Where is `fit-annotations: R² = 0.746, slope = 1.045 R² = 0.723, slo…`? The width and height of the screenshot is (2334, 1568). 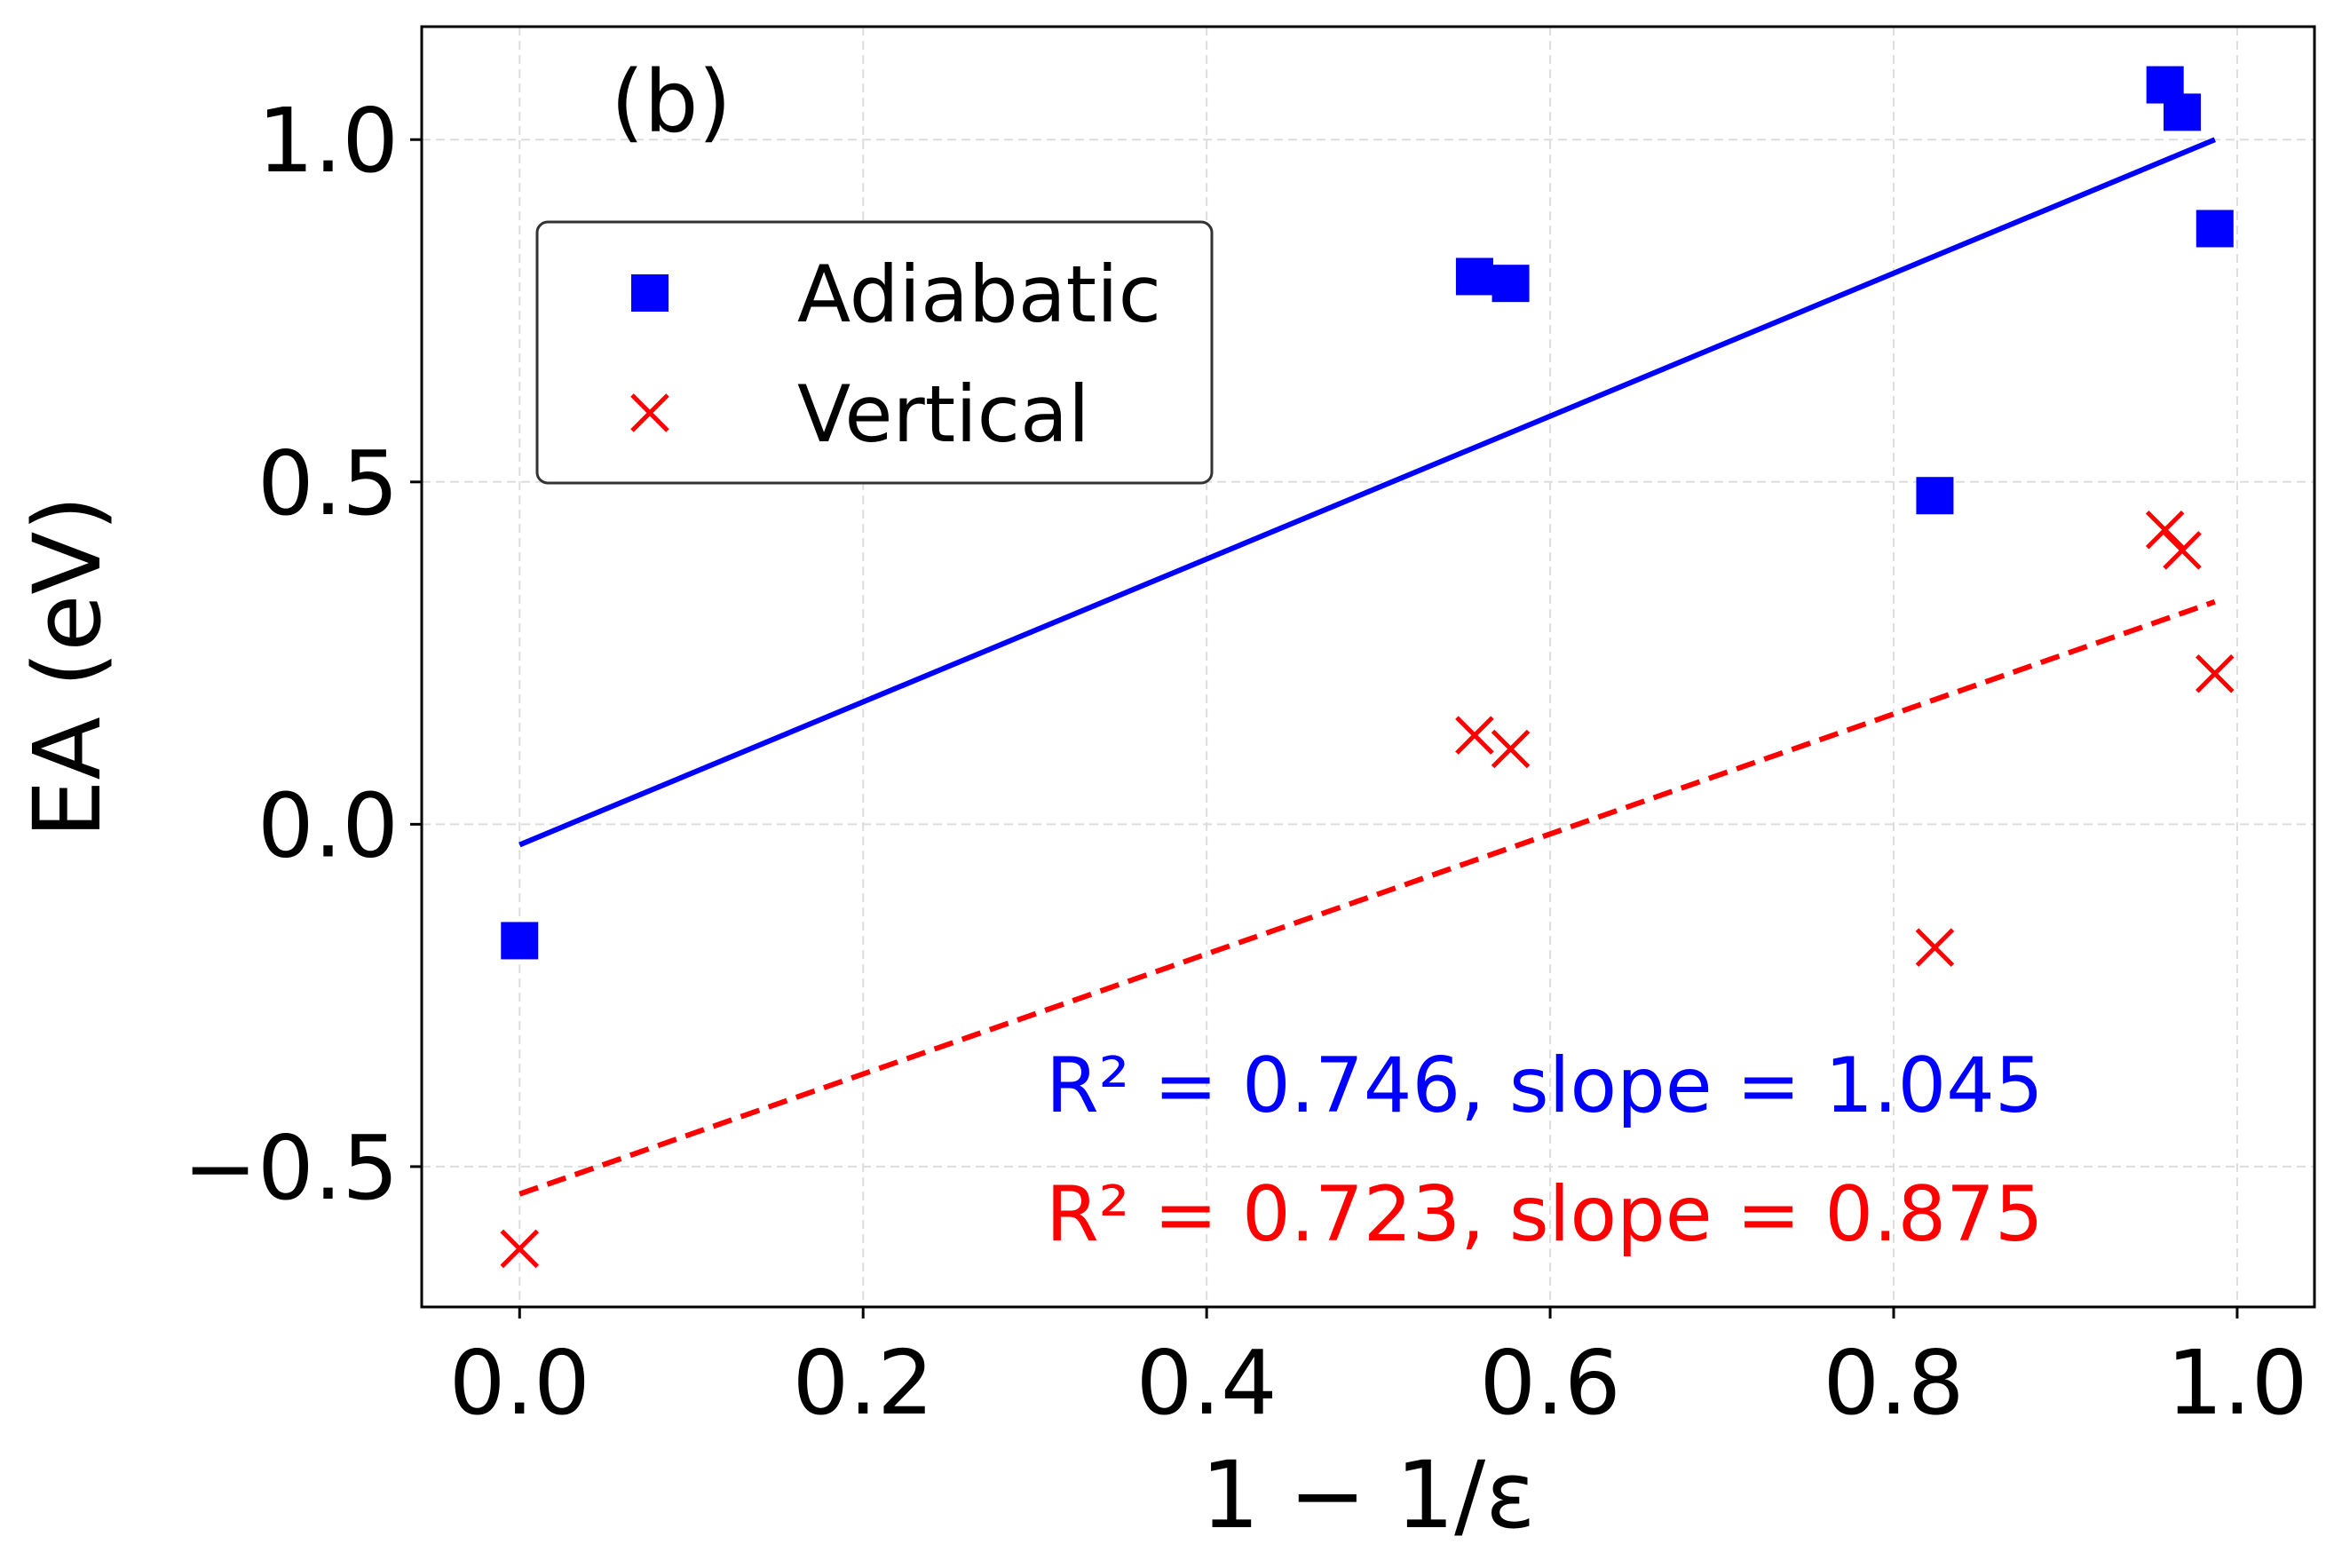 fit-annotations: R² = 0.746, slope = 1.045 R² = 0.723, slo… is located at coordinates (1545, 1150).